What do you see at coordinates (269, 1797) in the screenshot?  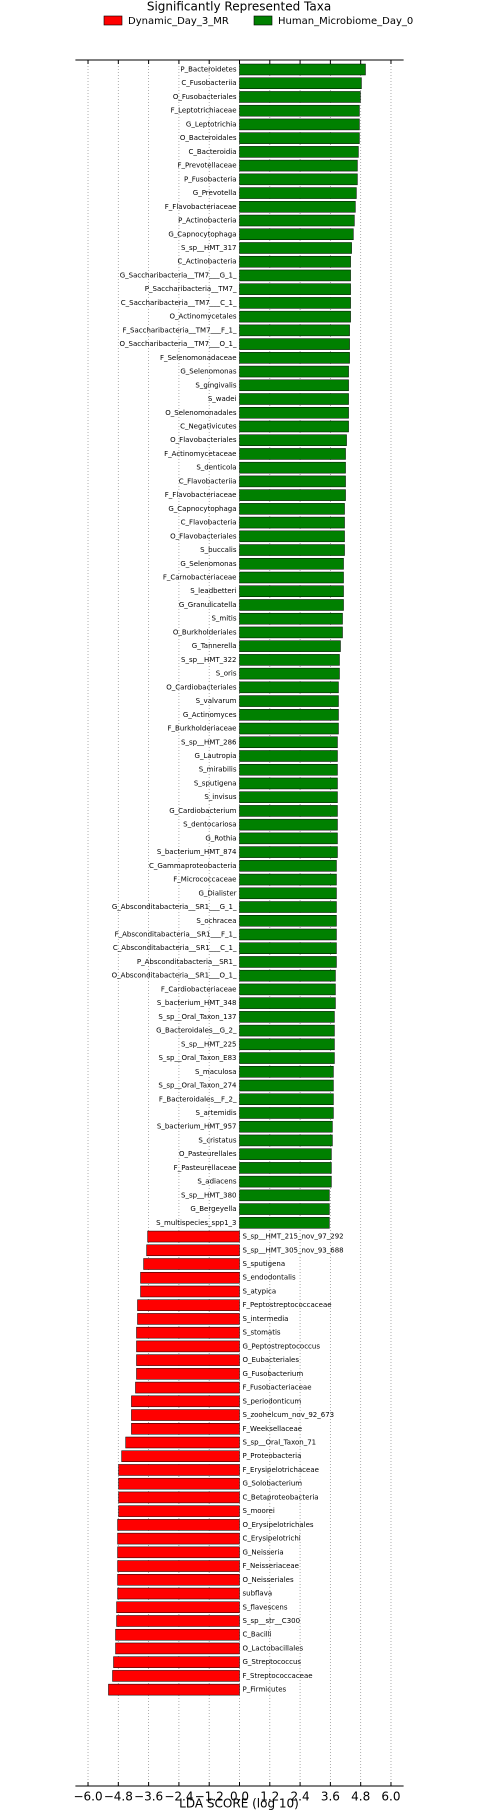 I see `x-tick-label: 1.2` at bounding box center [269, 1797].